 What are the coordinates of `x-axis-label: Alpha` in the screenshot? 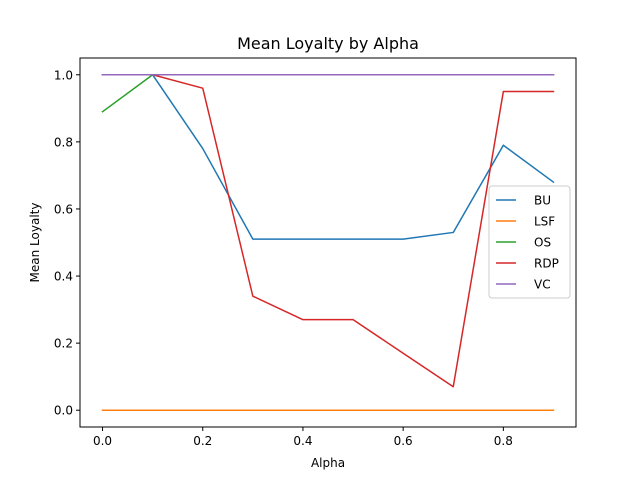 It's located at (328, 463).